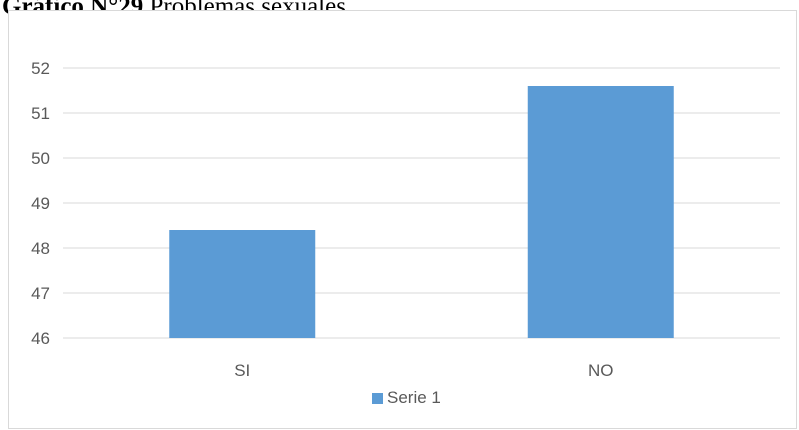 The image size is (799, 430). Describe the element at coordinates (40, 203) in the screenshot. I see `y-tick-label: 49` at that location.